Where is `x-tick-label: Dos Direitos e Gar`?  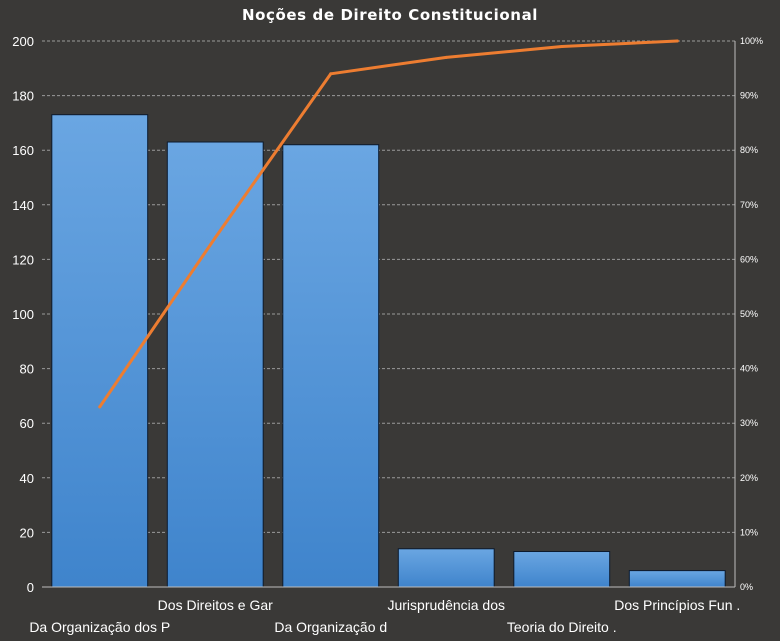 x-tick-label: Dos Direitos e Gar is located at coordinates (215, 605).